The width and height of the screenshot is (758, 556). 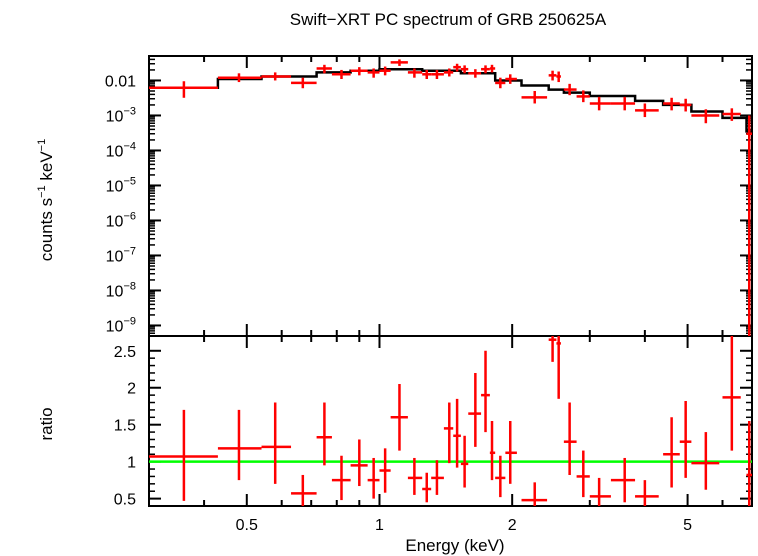 I want to click on y-tick-label-exponent: −7, so click(x=129, y=251).